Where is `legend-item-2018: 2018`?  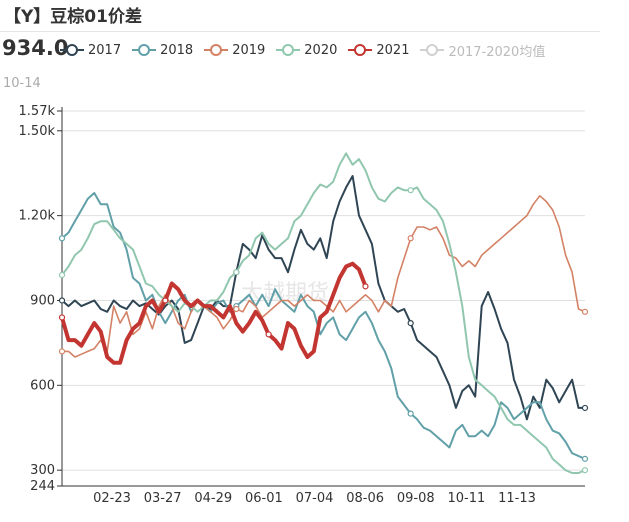
legend-item-2018: 2018 is located at coordinates (162, 50).